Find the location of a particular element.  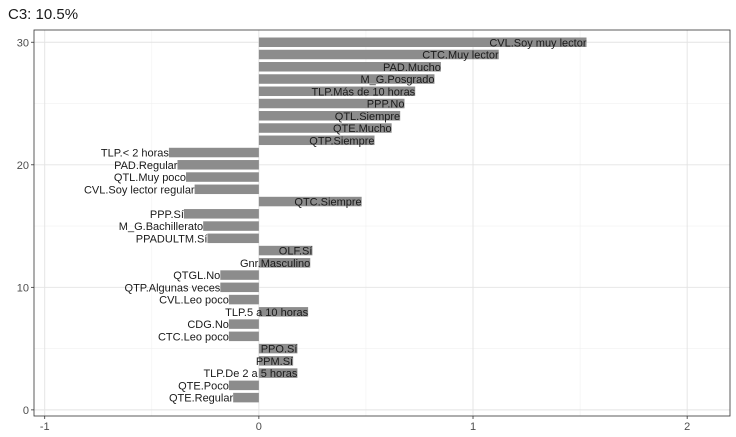

bar-label: QTP.Algunas veces is located at coordinates (173, 288).